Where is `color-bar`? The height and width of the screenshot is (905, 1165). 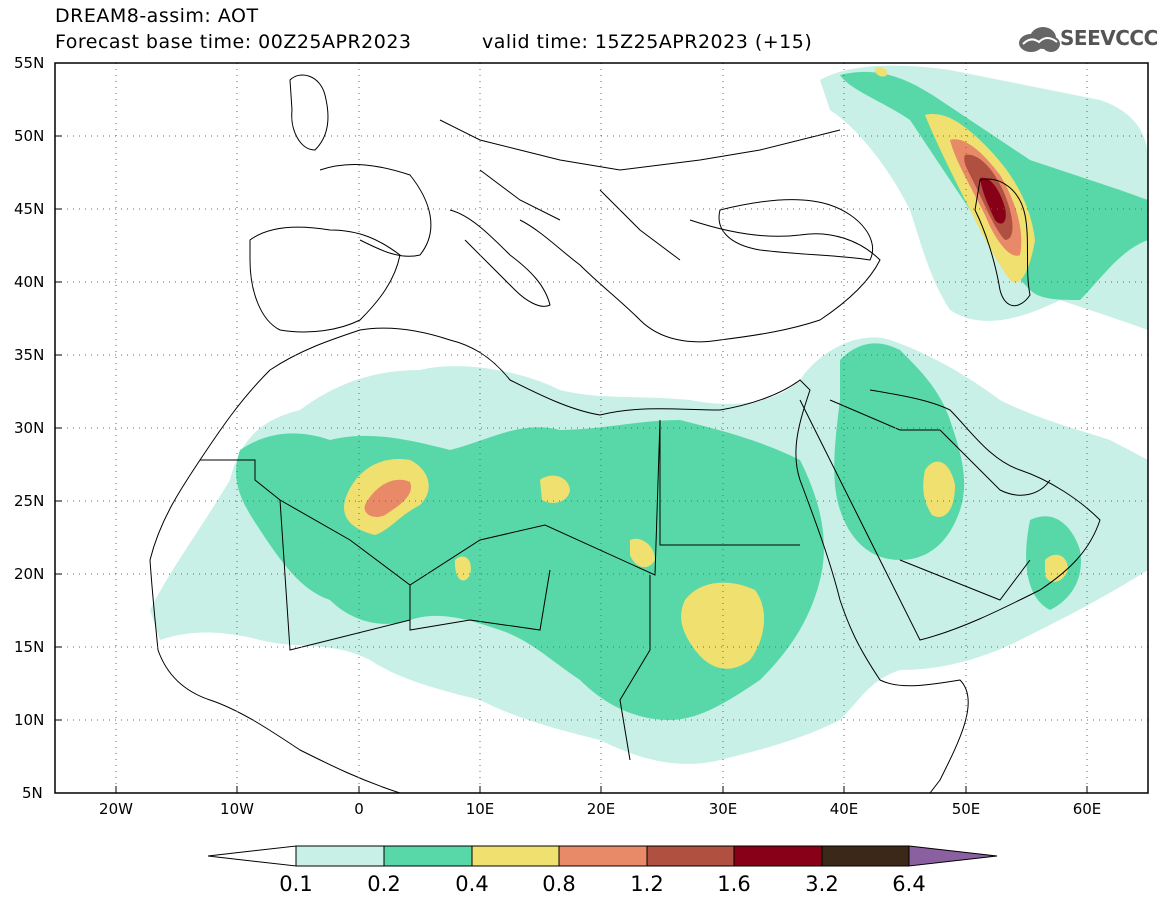
color-bar is located at coordinates (602, 856).